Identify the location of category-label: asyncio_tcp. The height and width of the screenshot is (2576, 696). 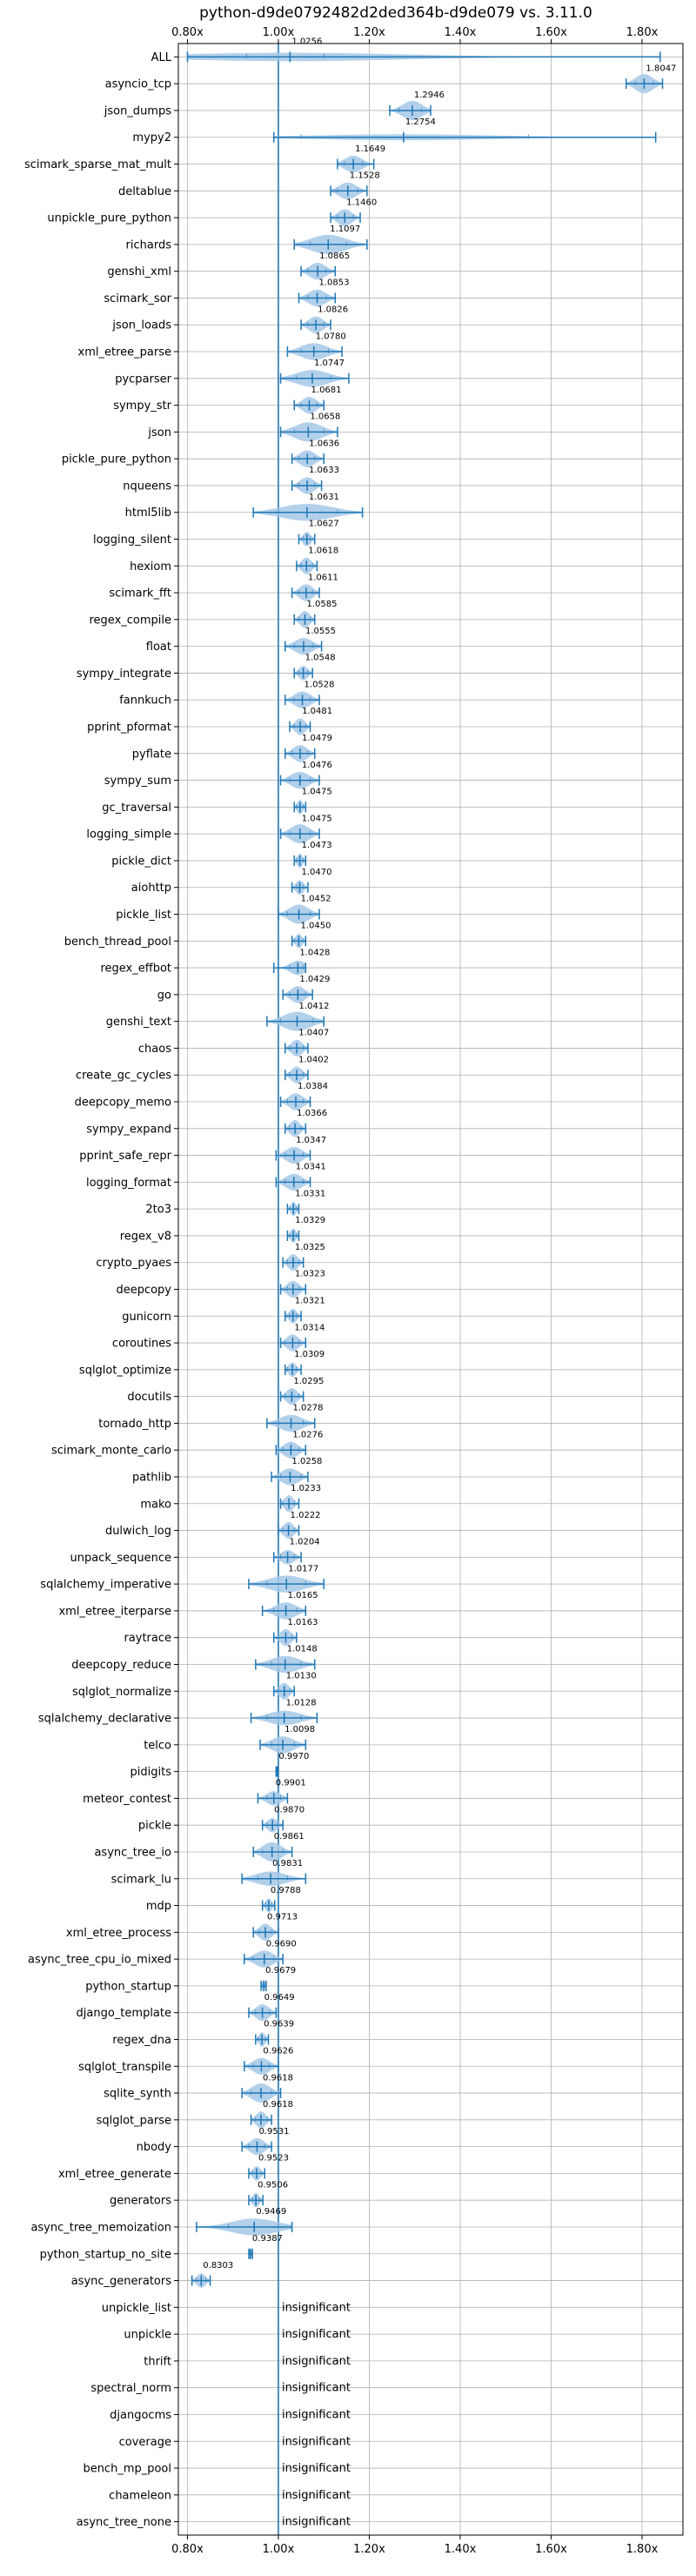
(138, 84).